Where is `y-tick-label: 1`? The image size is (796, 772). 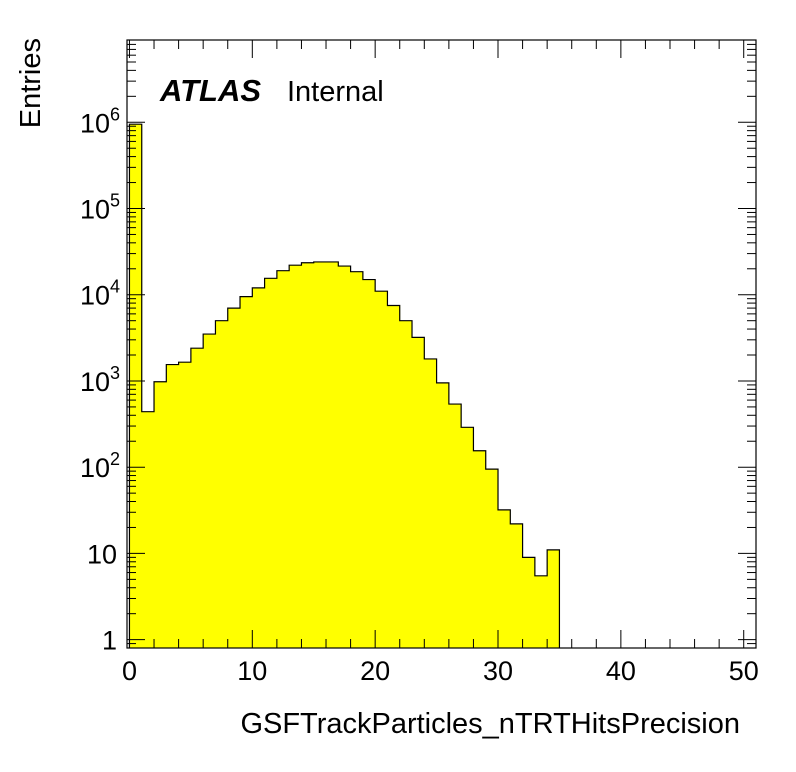 y-tick-label: 1 is located at coordinates (109, 641).